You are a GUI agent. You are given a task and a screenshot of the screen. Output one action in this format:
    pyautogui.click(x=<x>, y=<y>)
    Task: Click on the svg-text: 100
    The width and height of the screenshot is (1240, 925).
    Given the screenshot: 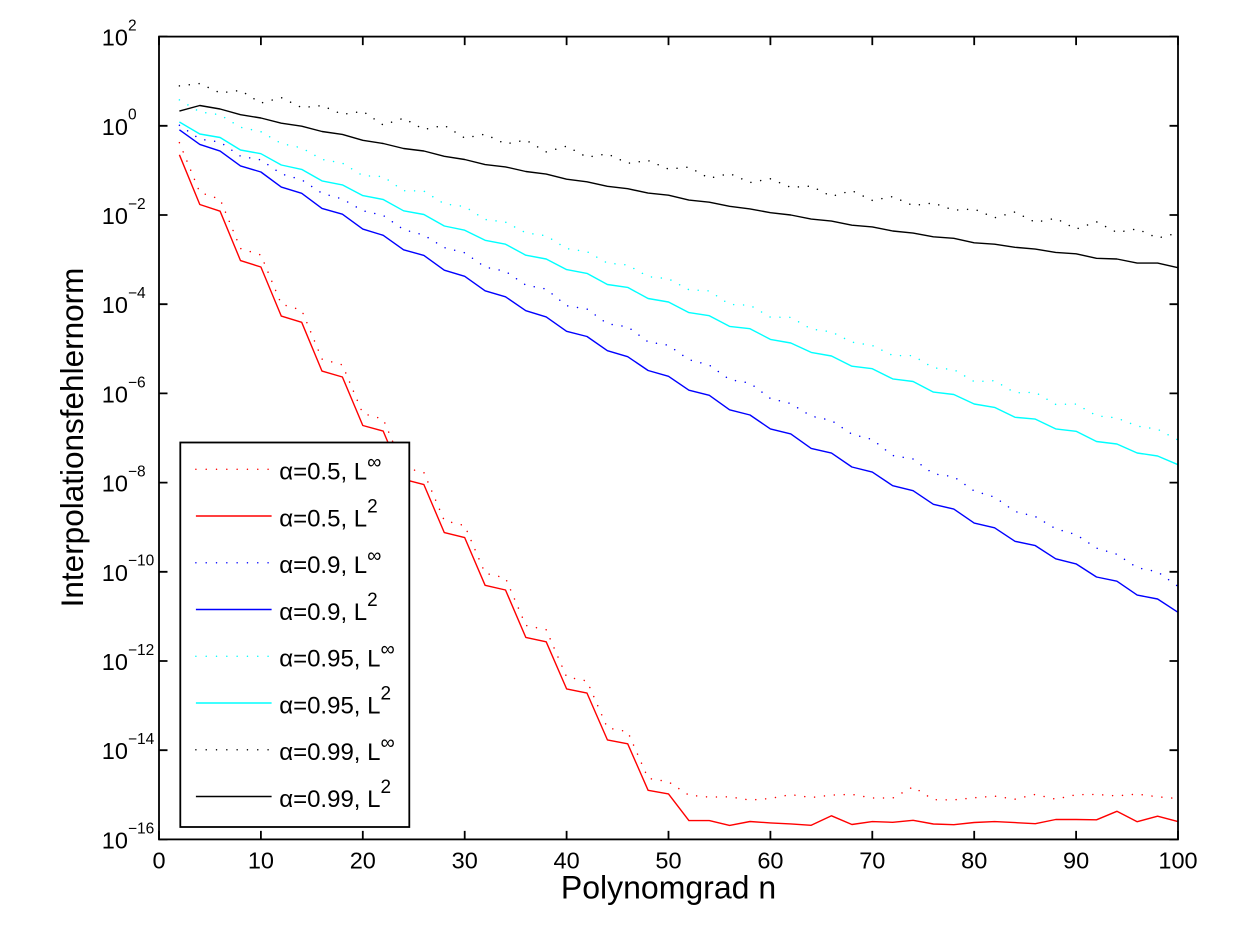 What is the action you would take?
    pyautogui.click(x=1177, y=861)
    